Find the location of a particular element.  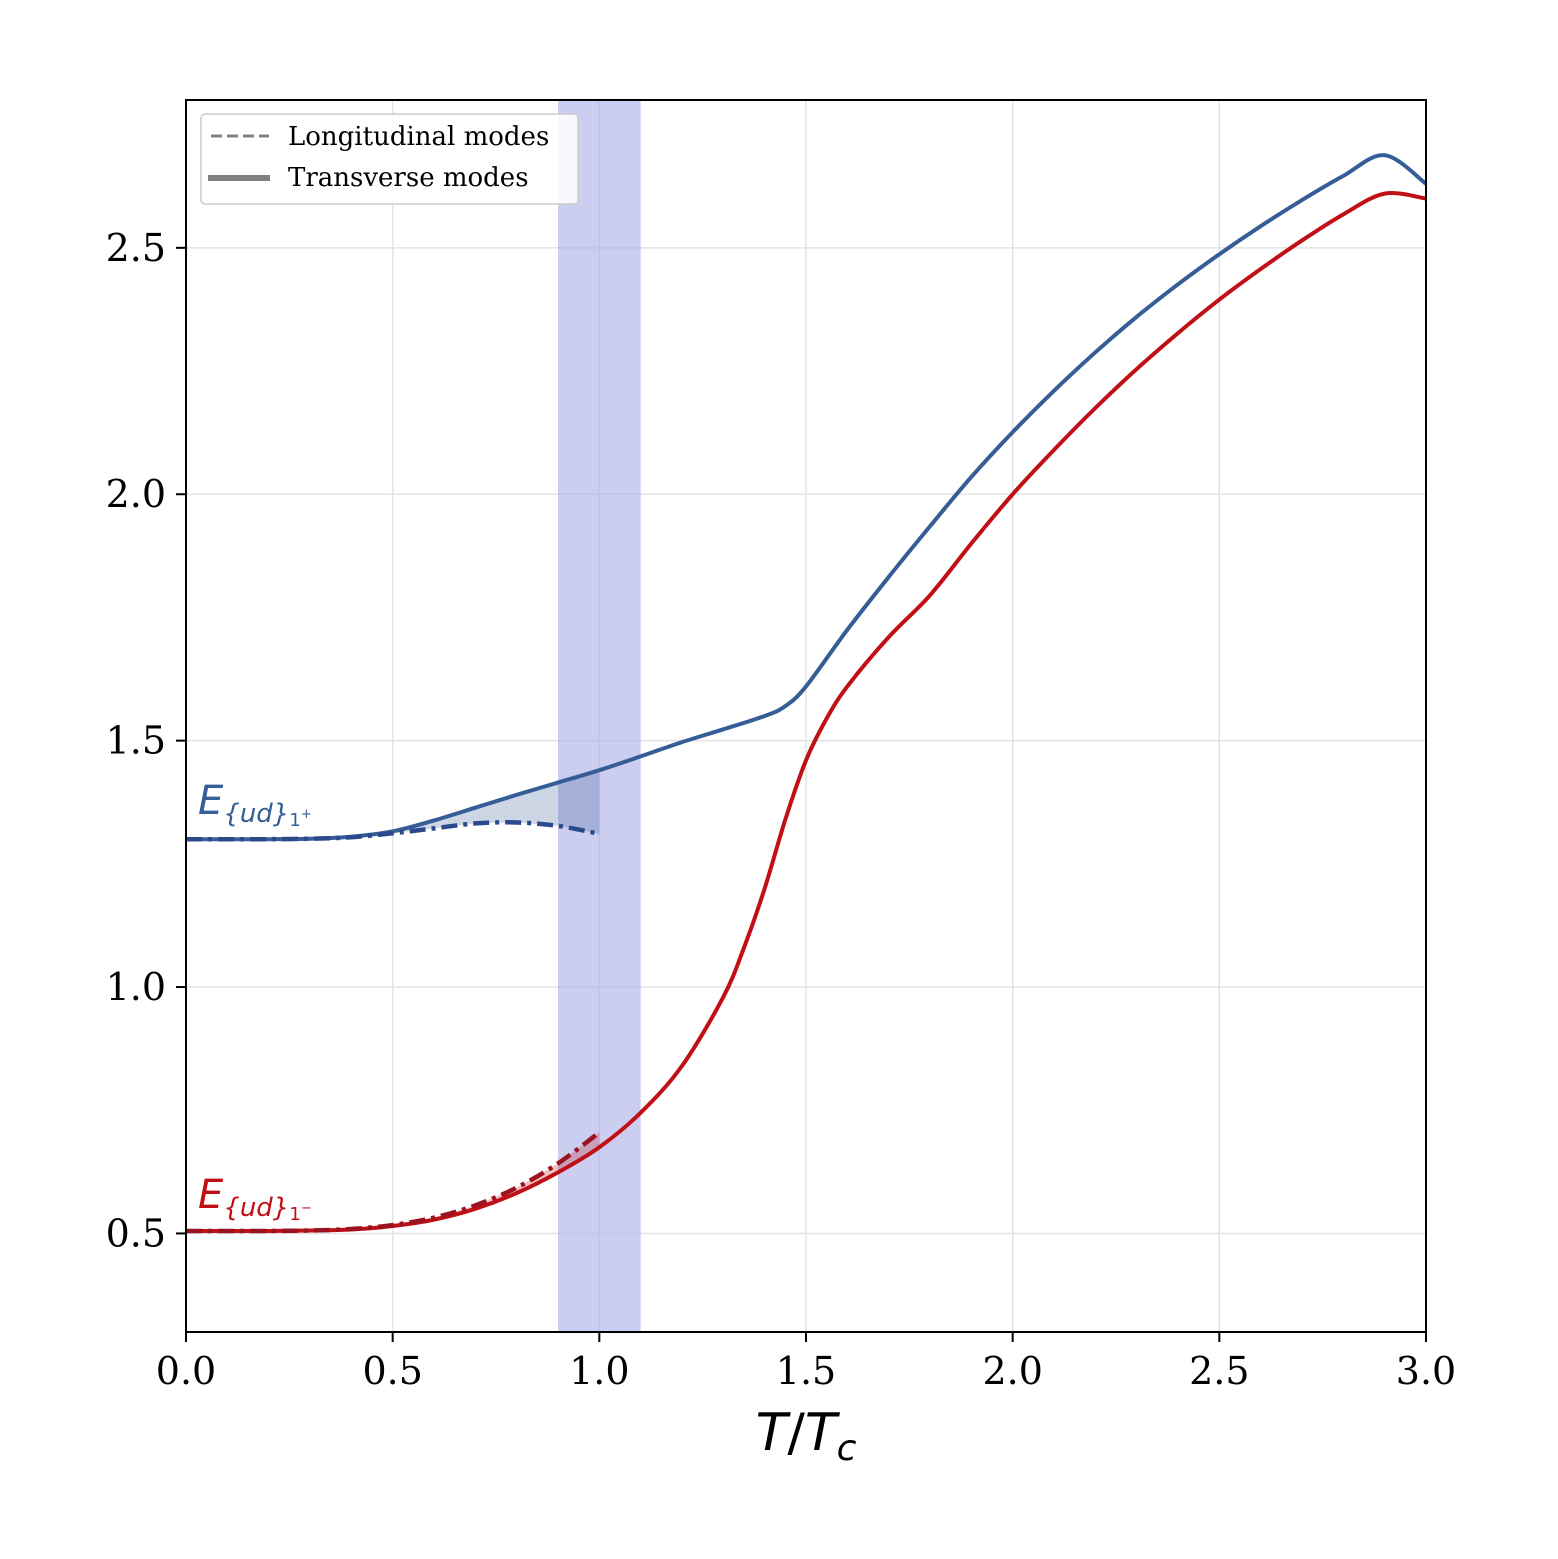

legend: Longitudinal modes Transverse modes is located at coordinates (389, 159).